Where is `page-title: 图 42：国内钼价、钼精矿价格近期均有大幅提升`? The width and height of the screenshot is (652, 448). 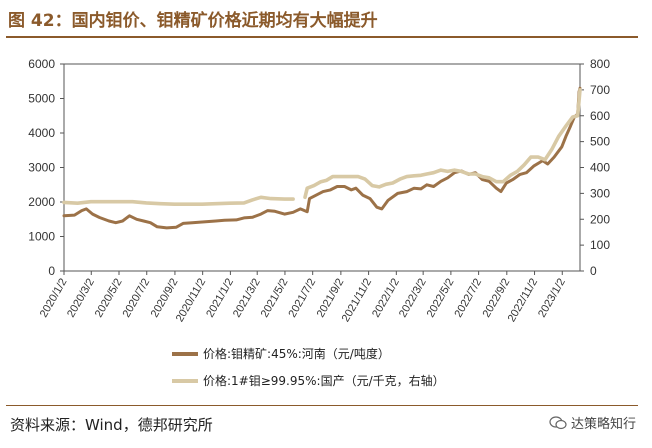 page-title: 图 42：国内钼价、钼精矿价格近期均有大幅提升 is located at coordinates (193, 21).